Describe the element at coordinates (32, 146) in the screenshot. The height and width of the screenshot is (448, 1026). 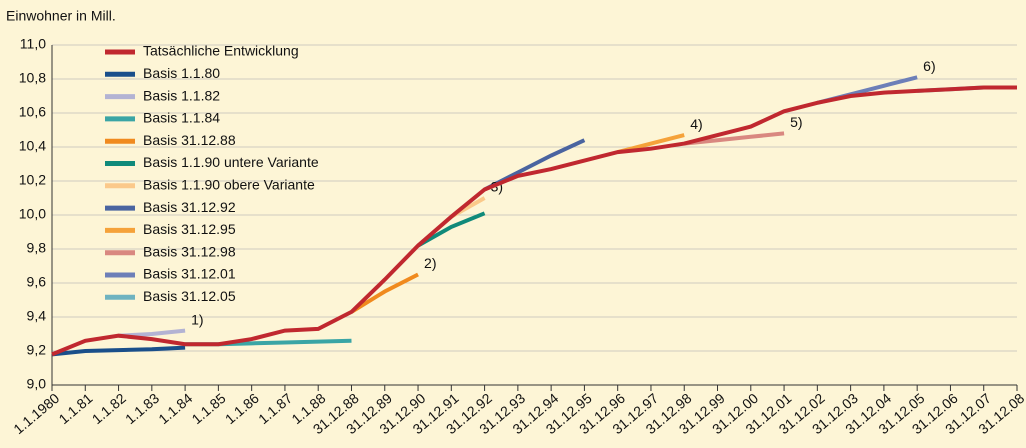
I see `y-tick-label: 10,4` at that location.